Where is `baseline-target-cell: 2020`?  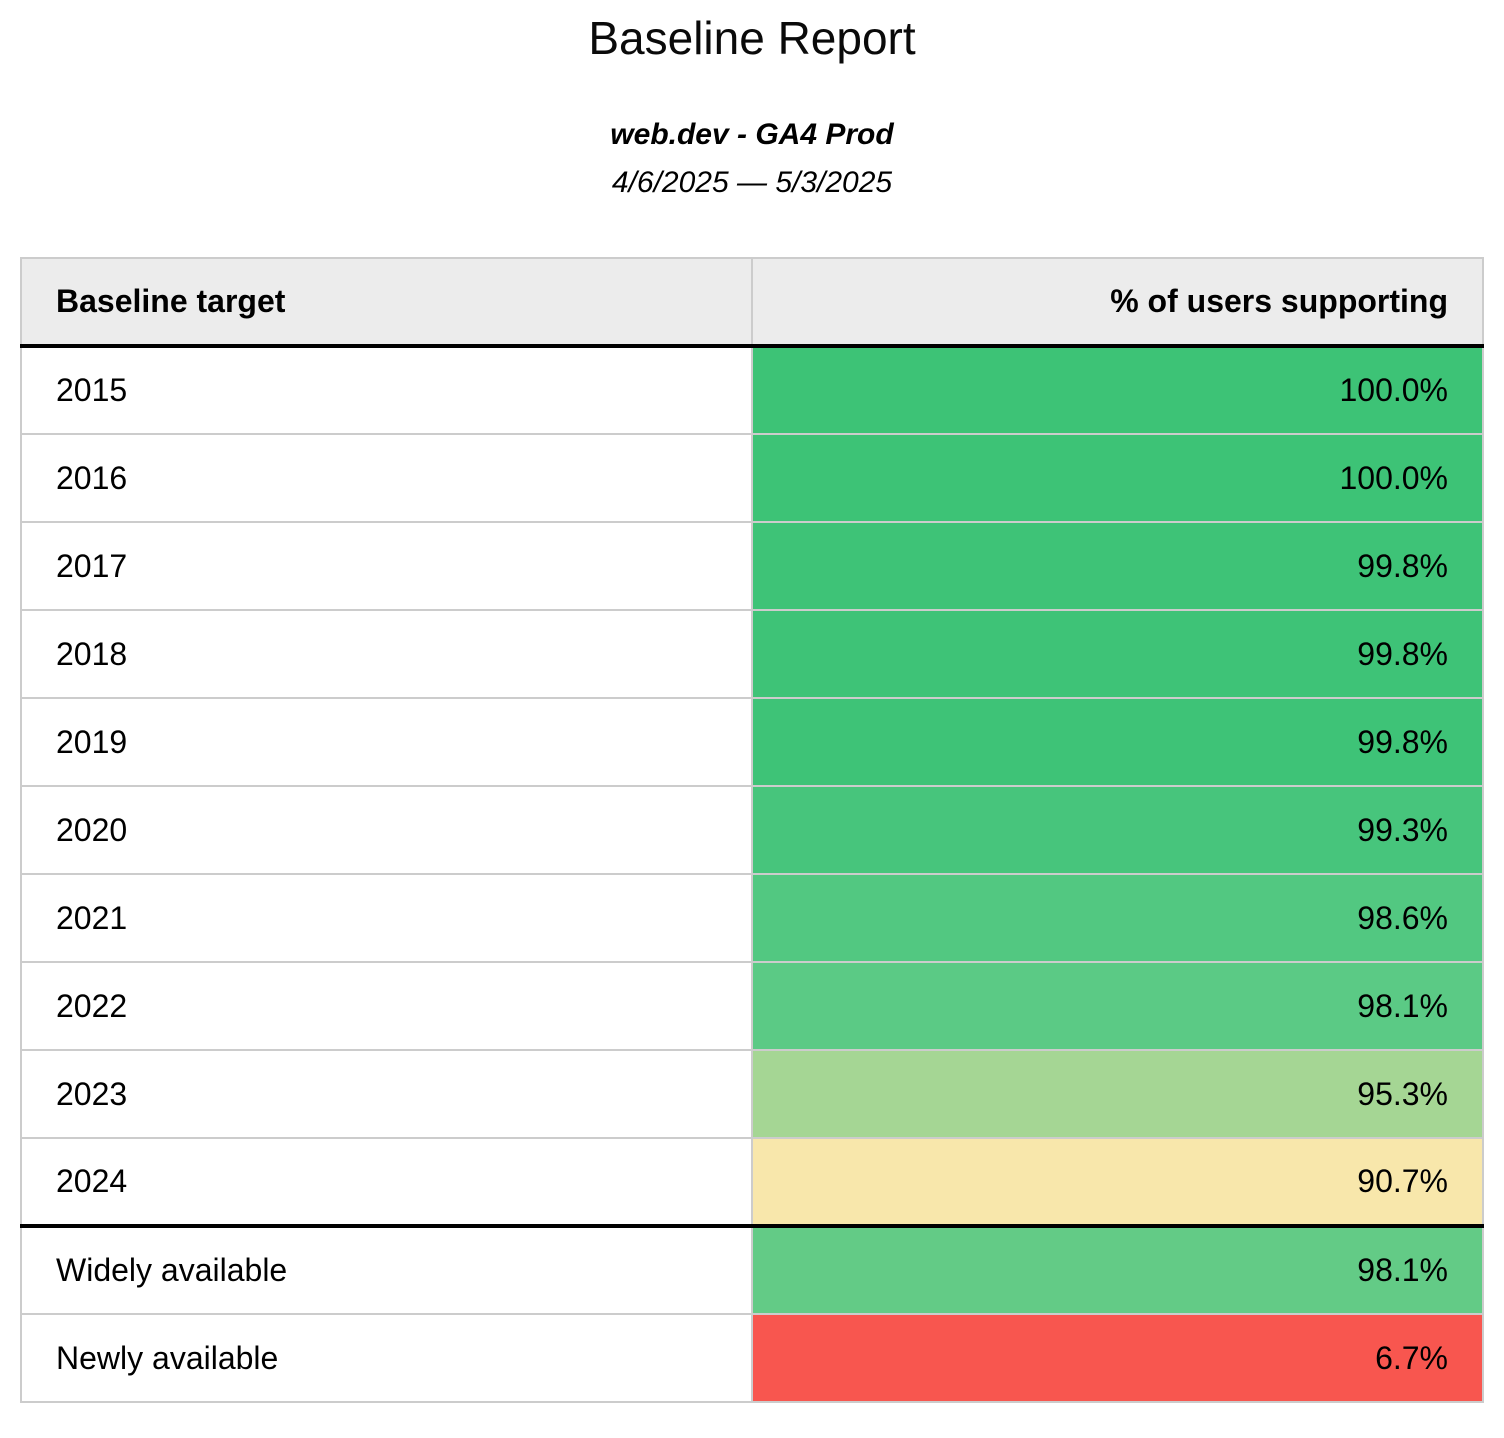 baseline-target-cell: 2020 is located at coordinates (386, 830).